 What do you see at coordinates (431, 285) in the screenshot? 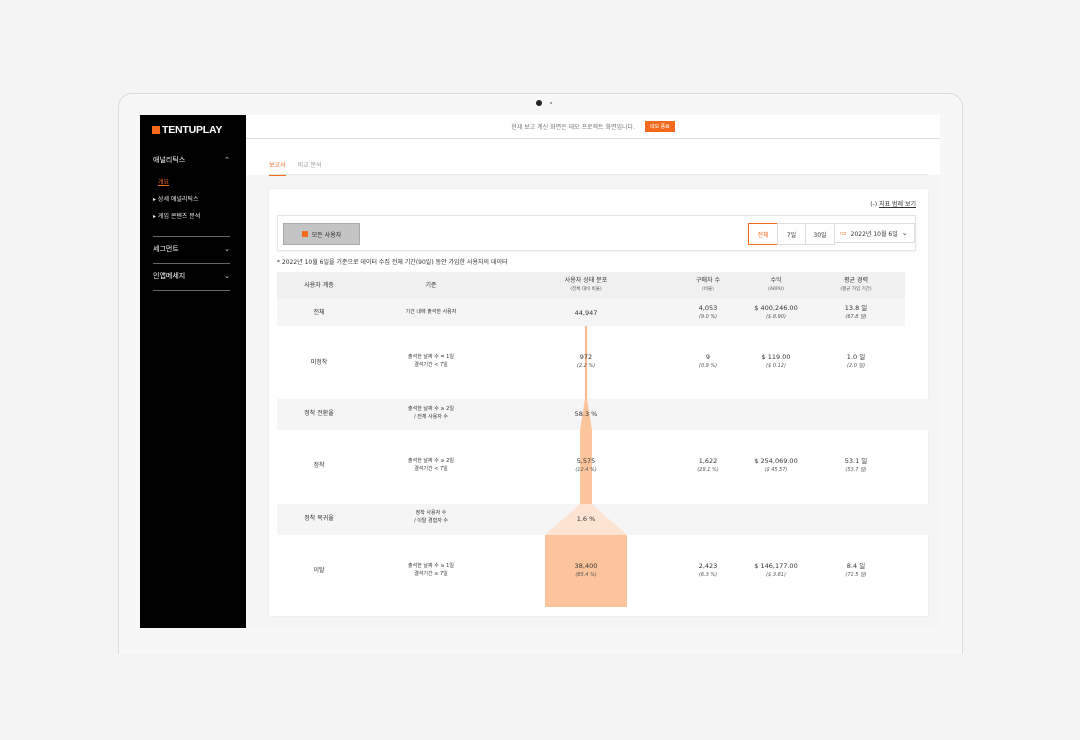
I see `header-criteria: 기준` at bounding box center [431, 285].